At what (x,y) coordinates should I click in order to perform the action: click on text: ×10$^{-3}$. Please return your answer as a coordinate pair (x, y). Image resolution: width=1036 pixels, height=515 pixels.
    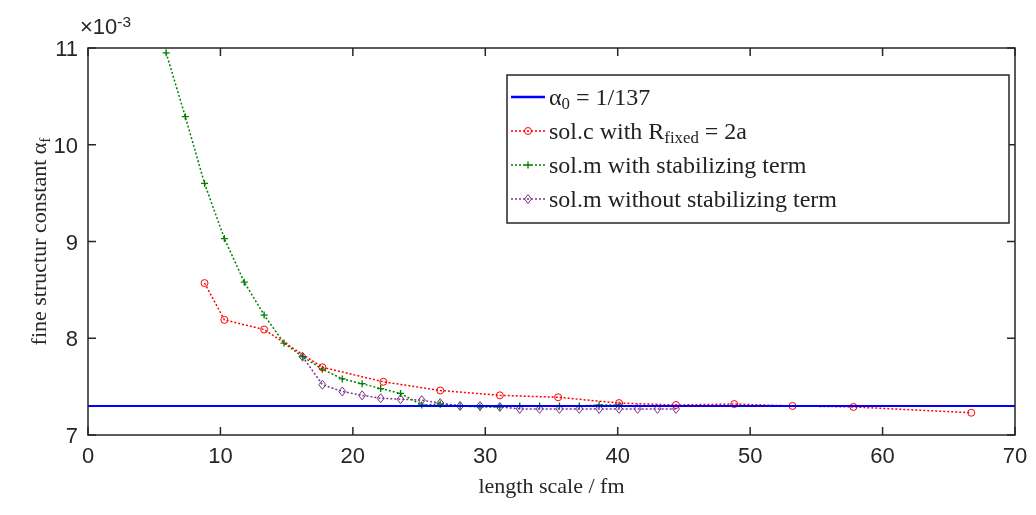
    Looking at the image, I should click on (106, 26).